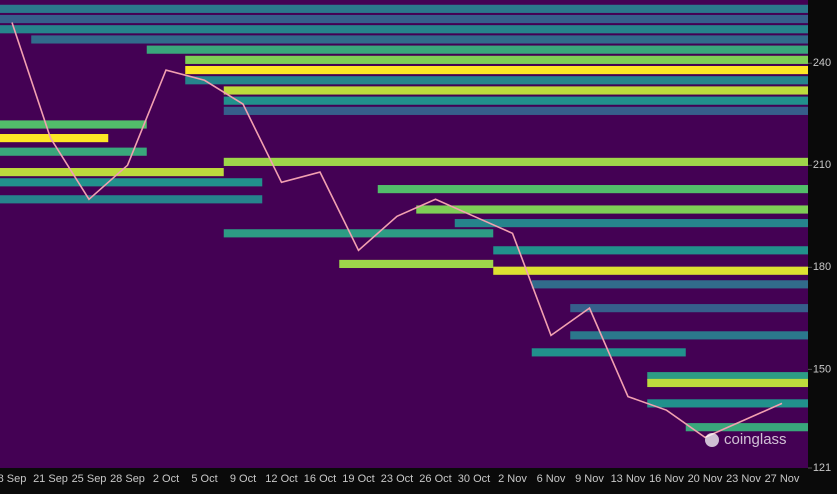 This screenshot has width=837, height=494. I want to click on x-tick-label: 8 Sep, so click(13, 479).